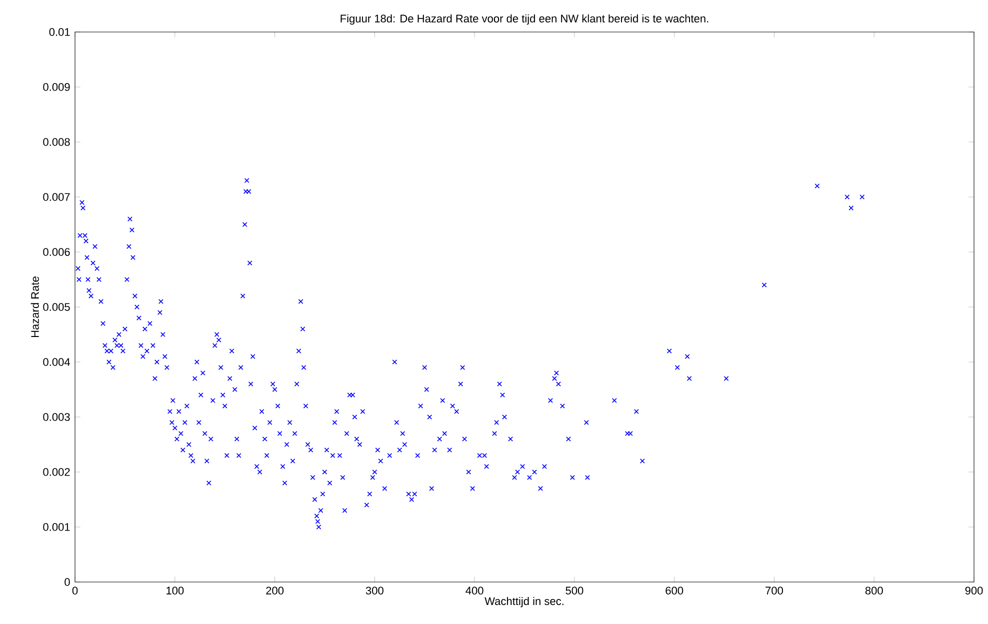 This screenshot has width=988, height=624. Describe the element at coordinates (56, 87) in the screenshot. I see `y-tick-label: 0.009` at that location.